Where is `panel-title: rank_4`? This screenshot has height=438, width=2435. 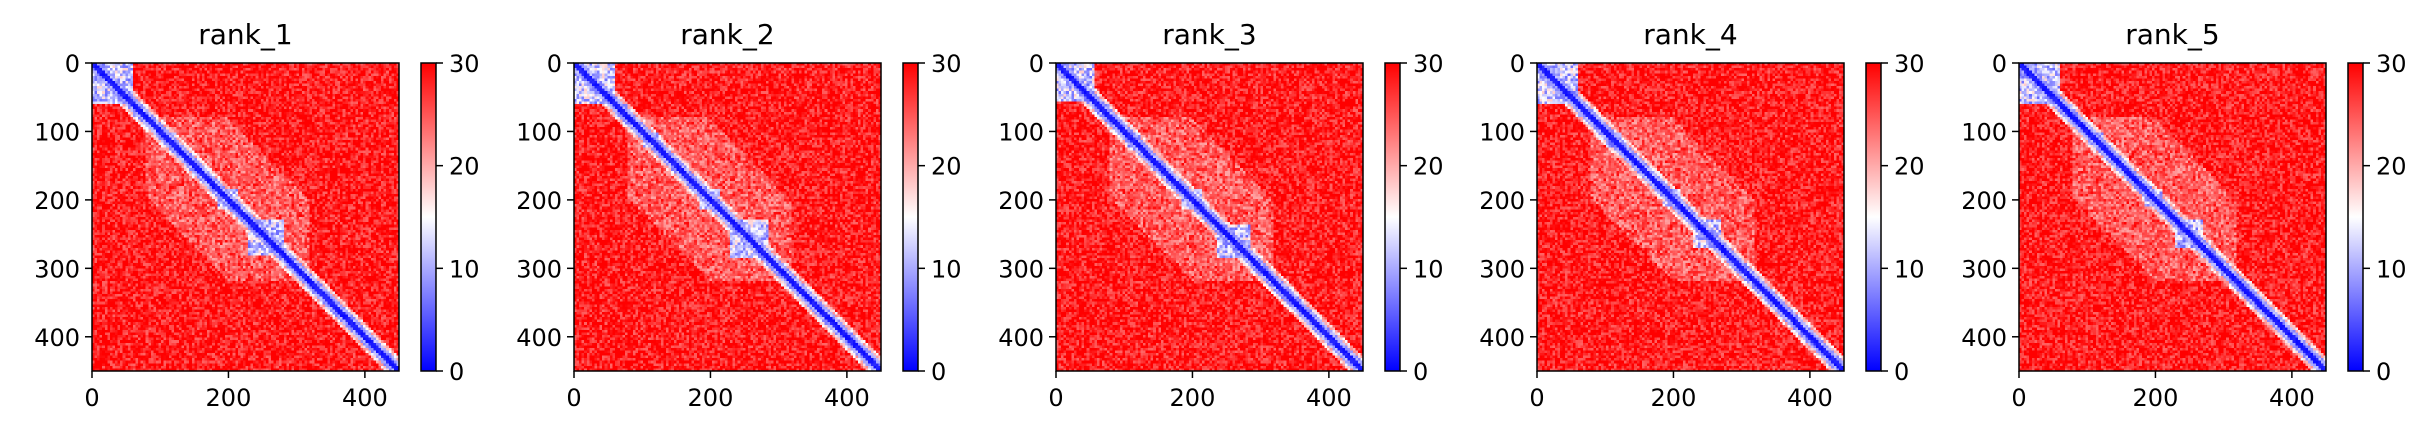
panel-title: rank_4 is located at coordinates (1690, 34).